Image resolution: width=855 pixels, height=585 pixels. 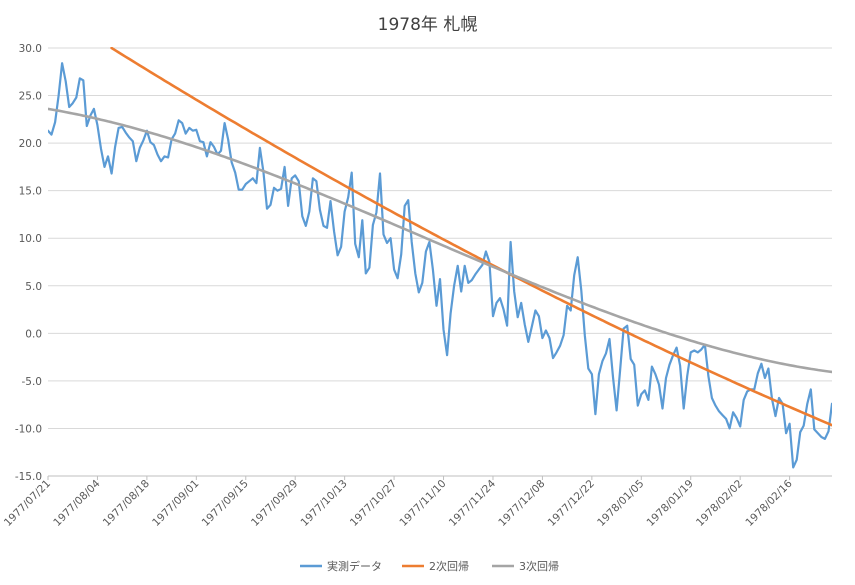 I want to click on x-tick-label: 1977/09/01, so click(x=175, y=503).